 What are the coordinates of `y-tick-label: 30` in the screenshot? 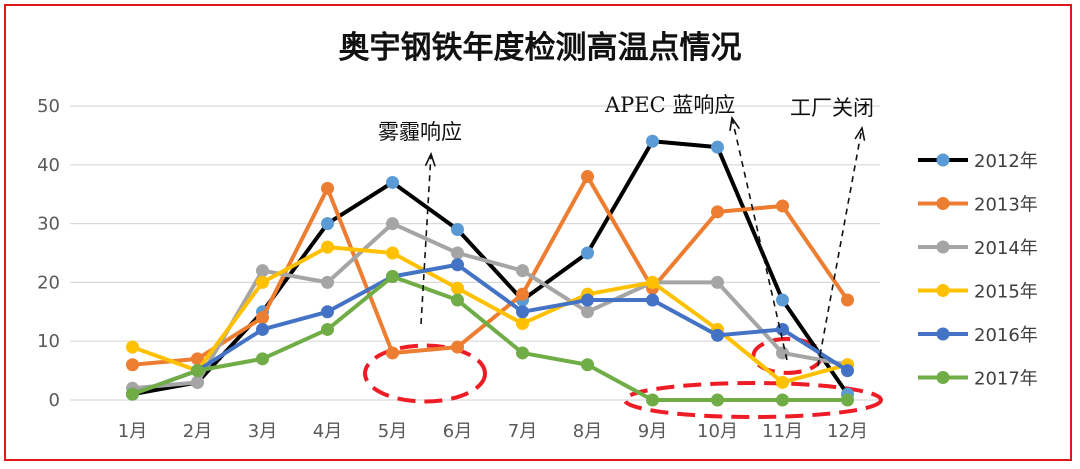 It's located at (48, 224).